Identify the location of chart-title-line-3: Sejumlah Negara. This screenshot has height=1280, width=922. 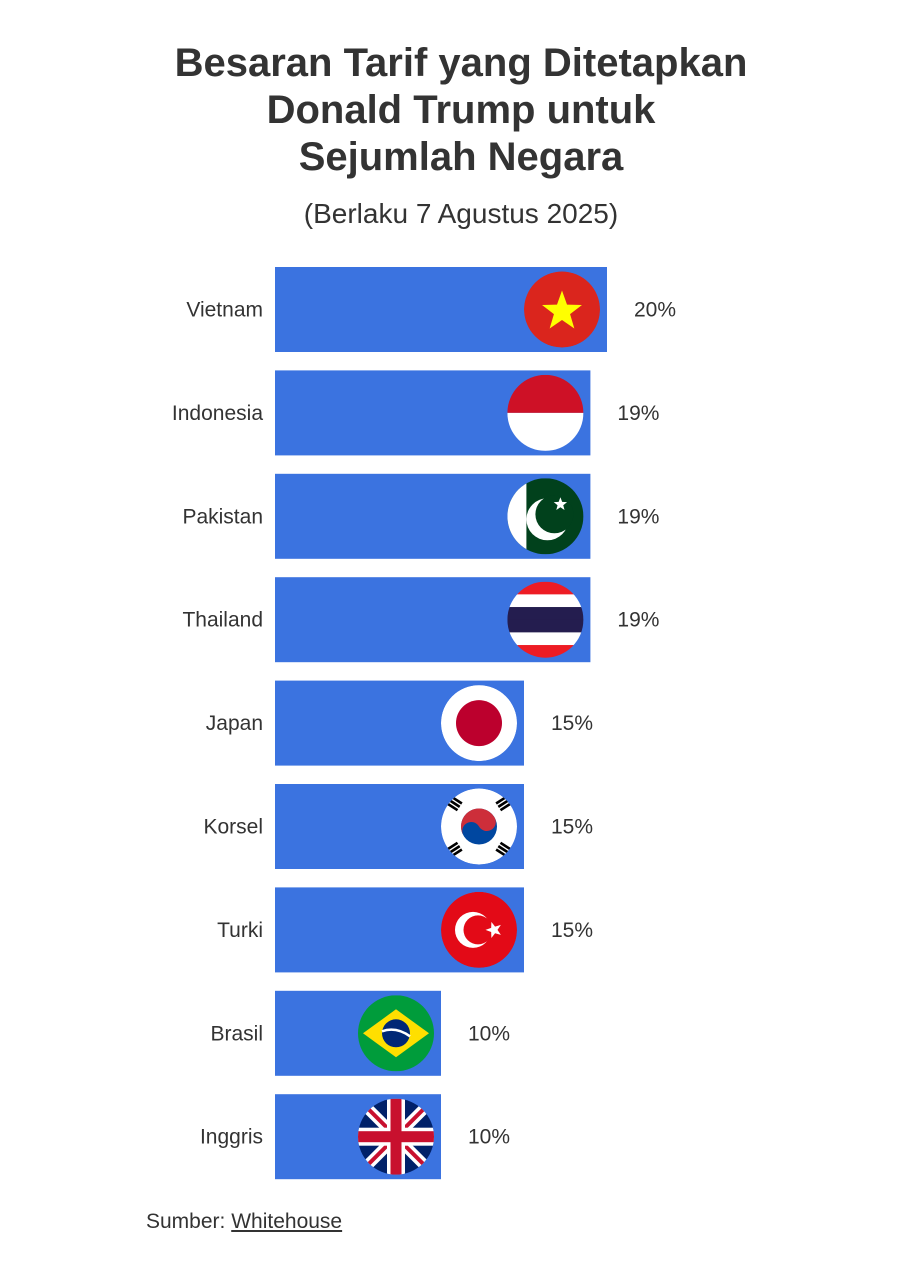
(461, 157).